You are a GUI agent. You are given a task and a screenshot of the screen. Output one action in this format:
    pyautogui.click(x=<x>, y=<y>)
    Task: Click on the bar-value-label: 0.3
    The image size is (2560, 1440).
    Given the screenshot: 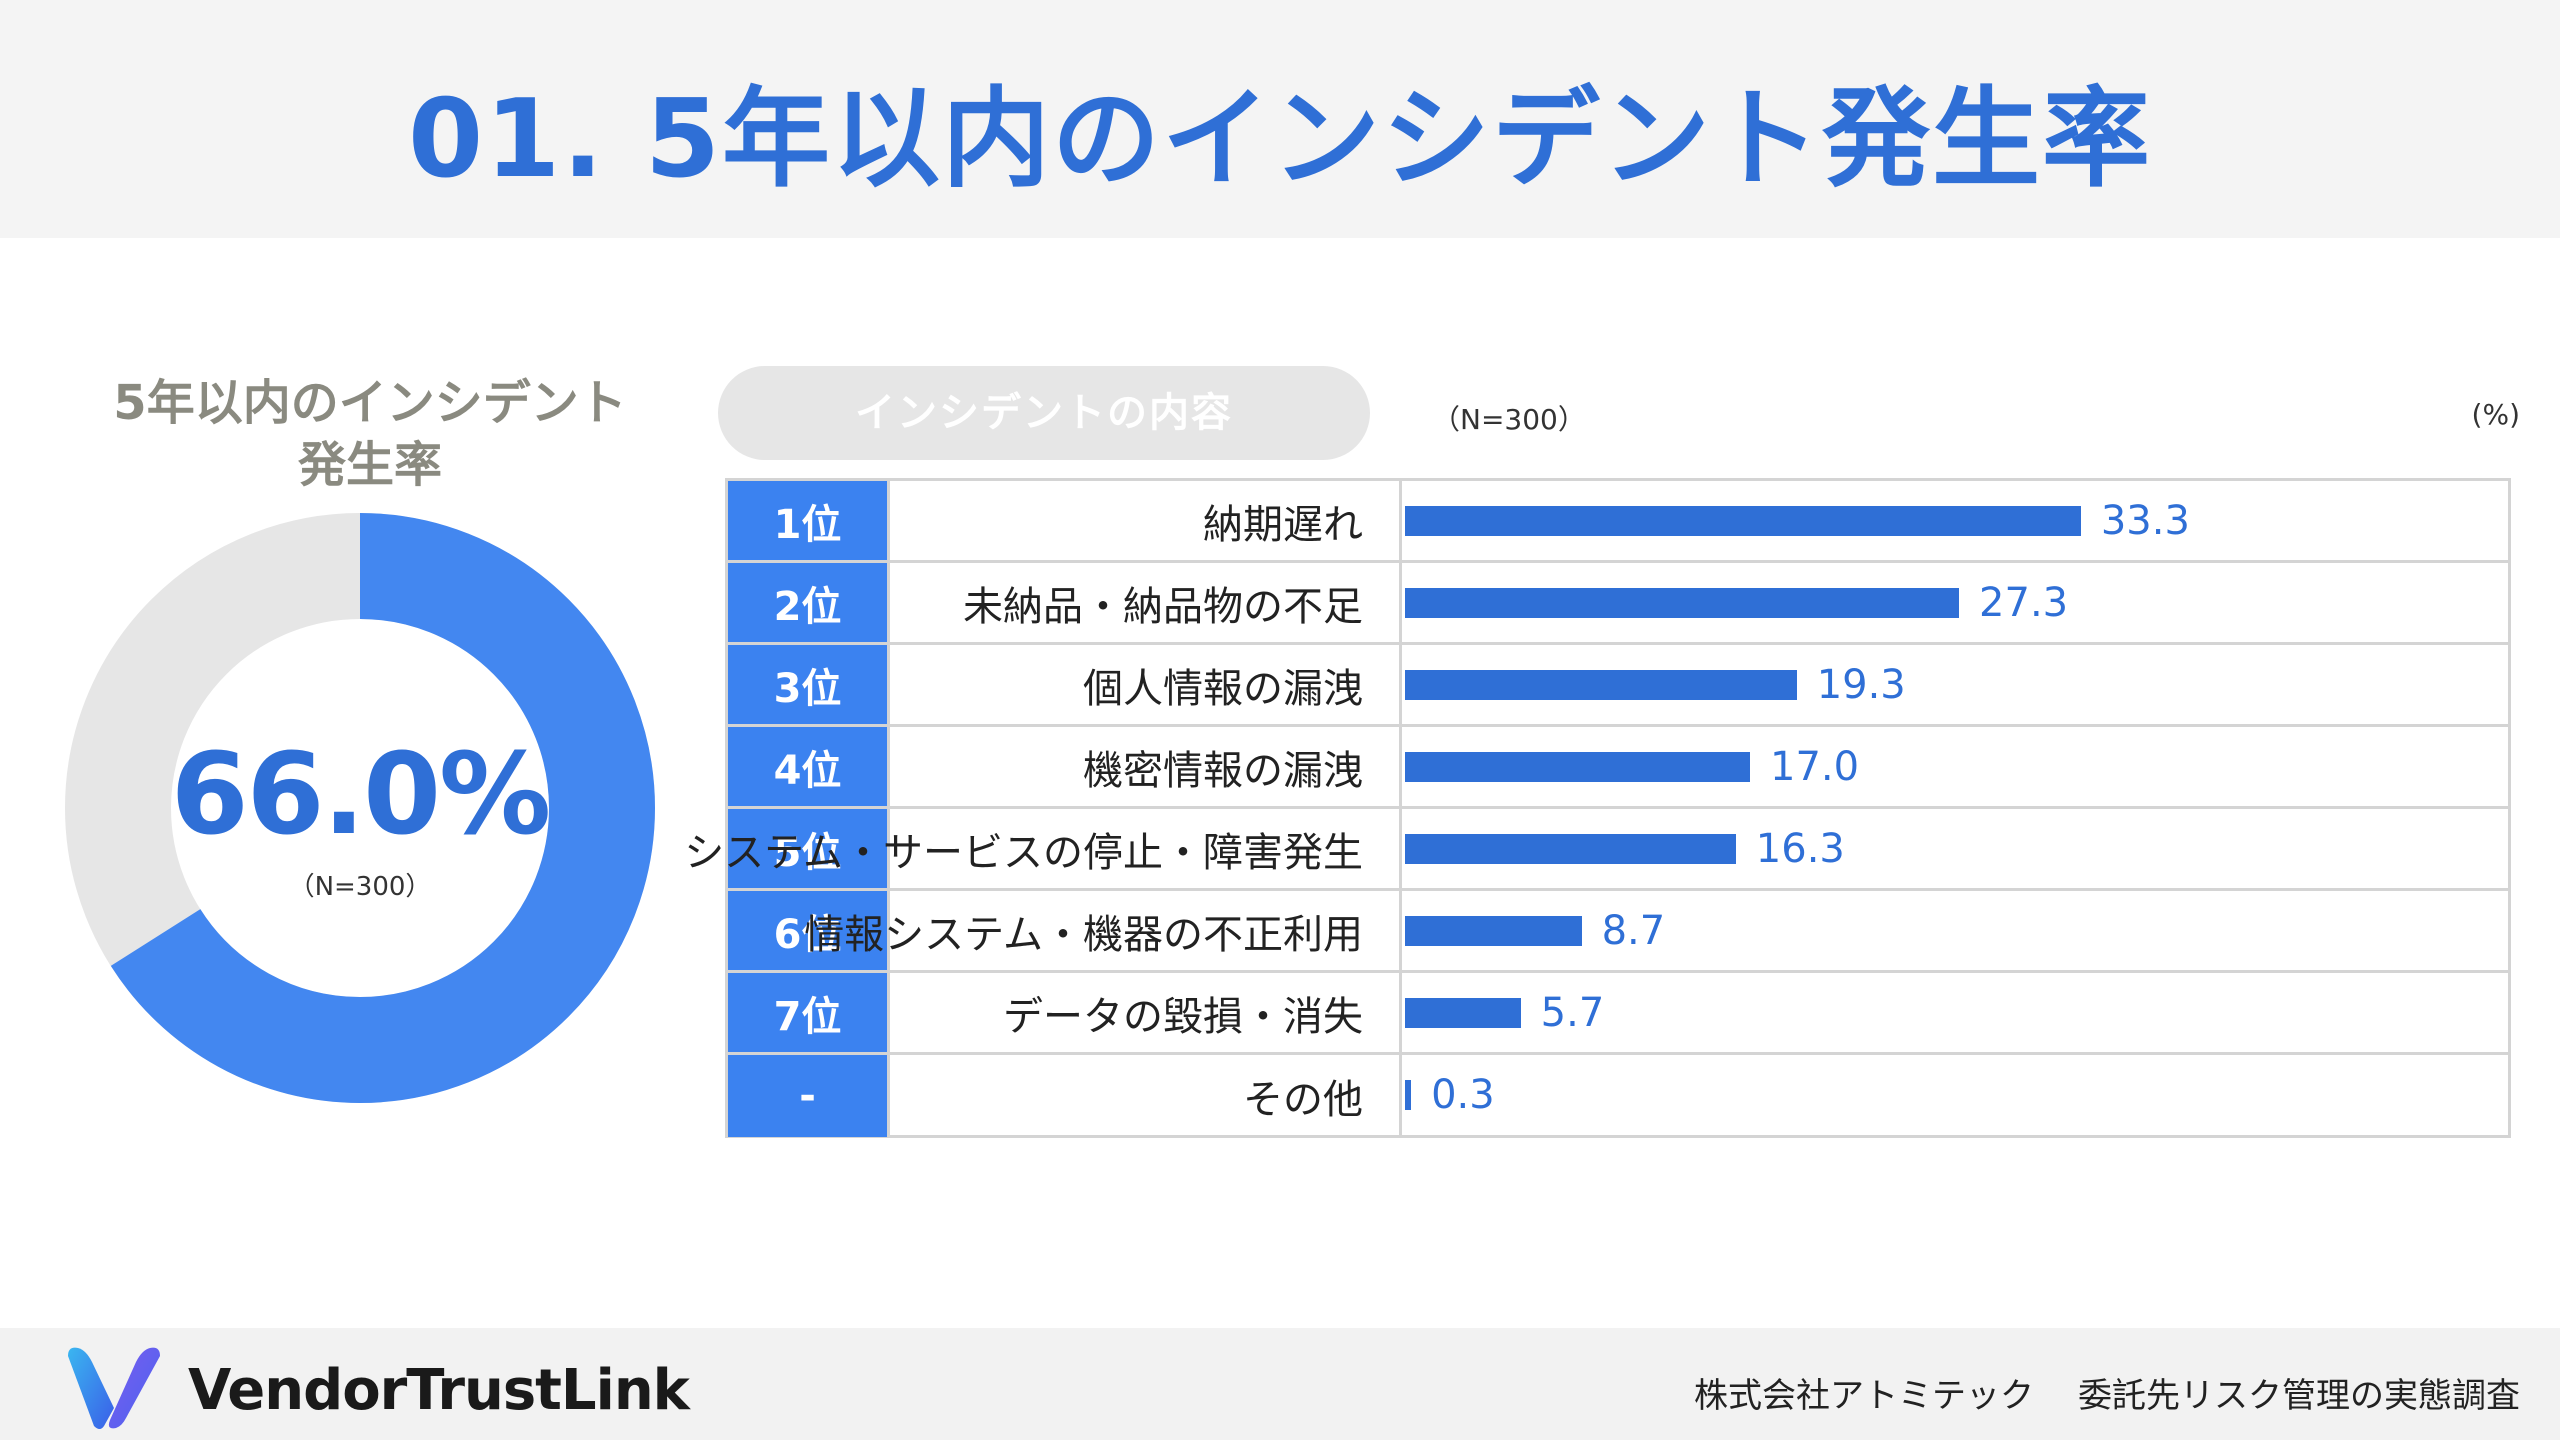 What is the action you would take?
    pyautogui.click(x=1463, y=1094)
    